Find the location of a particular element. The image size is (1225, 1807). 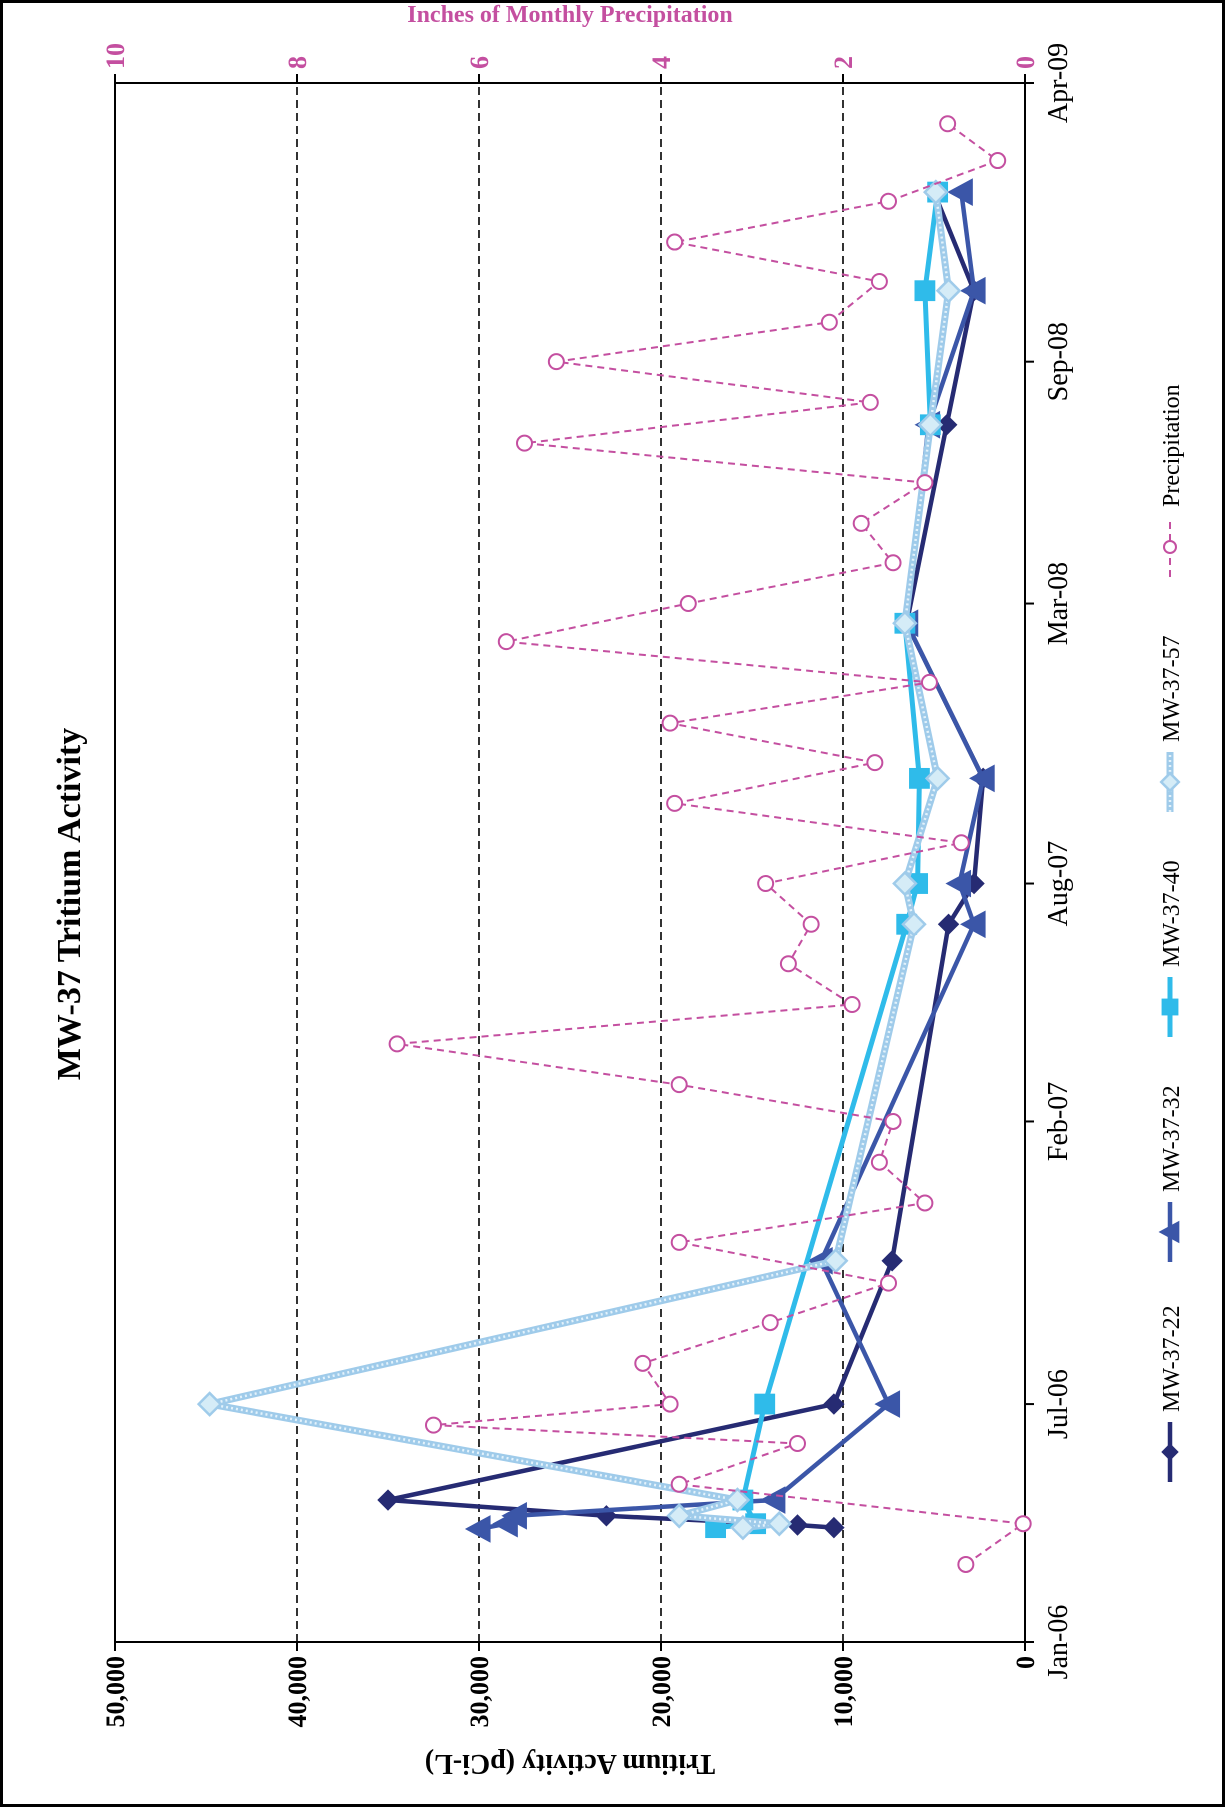

legend-entry: Precipitation is located at coordinates (1172, 480).